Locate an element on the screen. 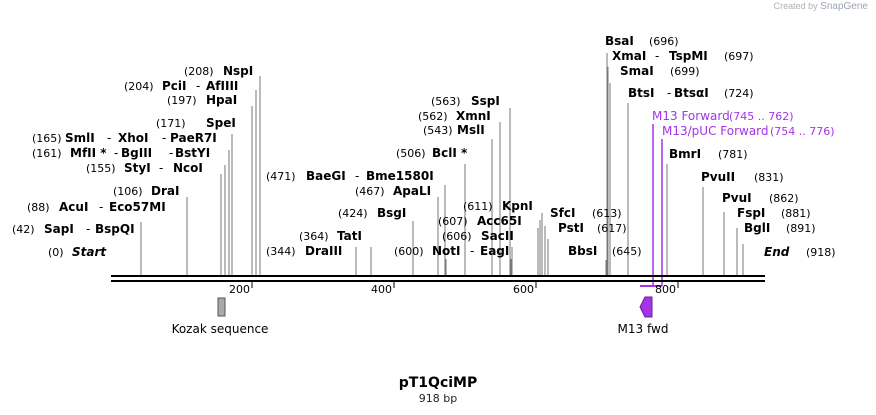  enzyme-name: SmlI is located at coordinates (80, 138).